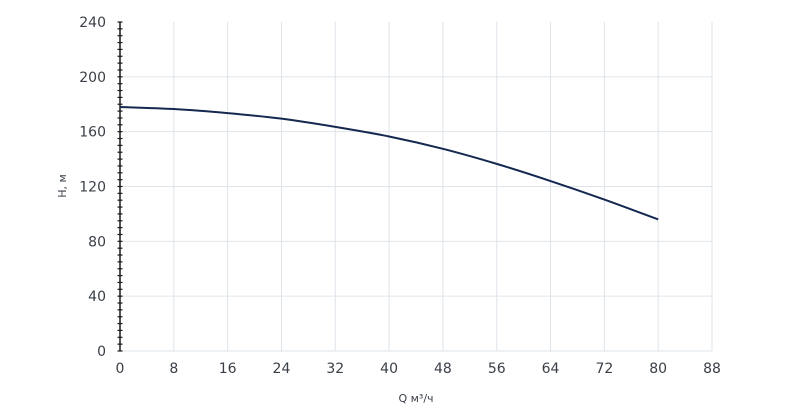 This screenshot has height=408, width=800. I want to click on y-tick-label: 200, so click(92, 78).